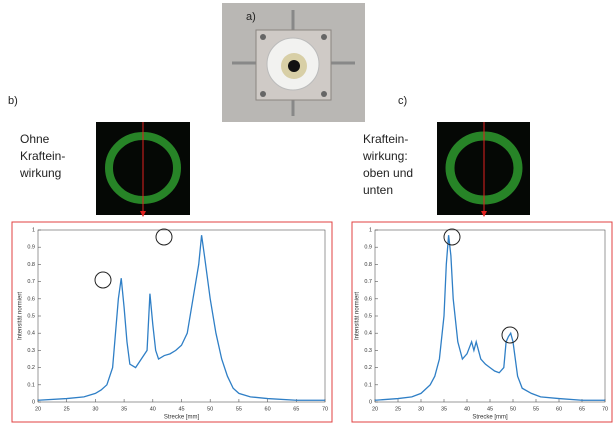  I want to click on data-line, so click(489, 318).